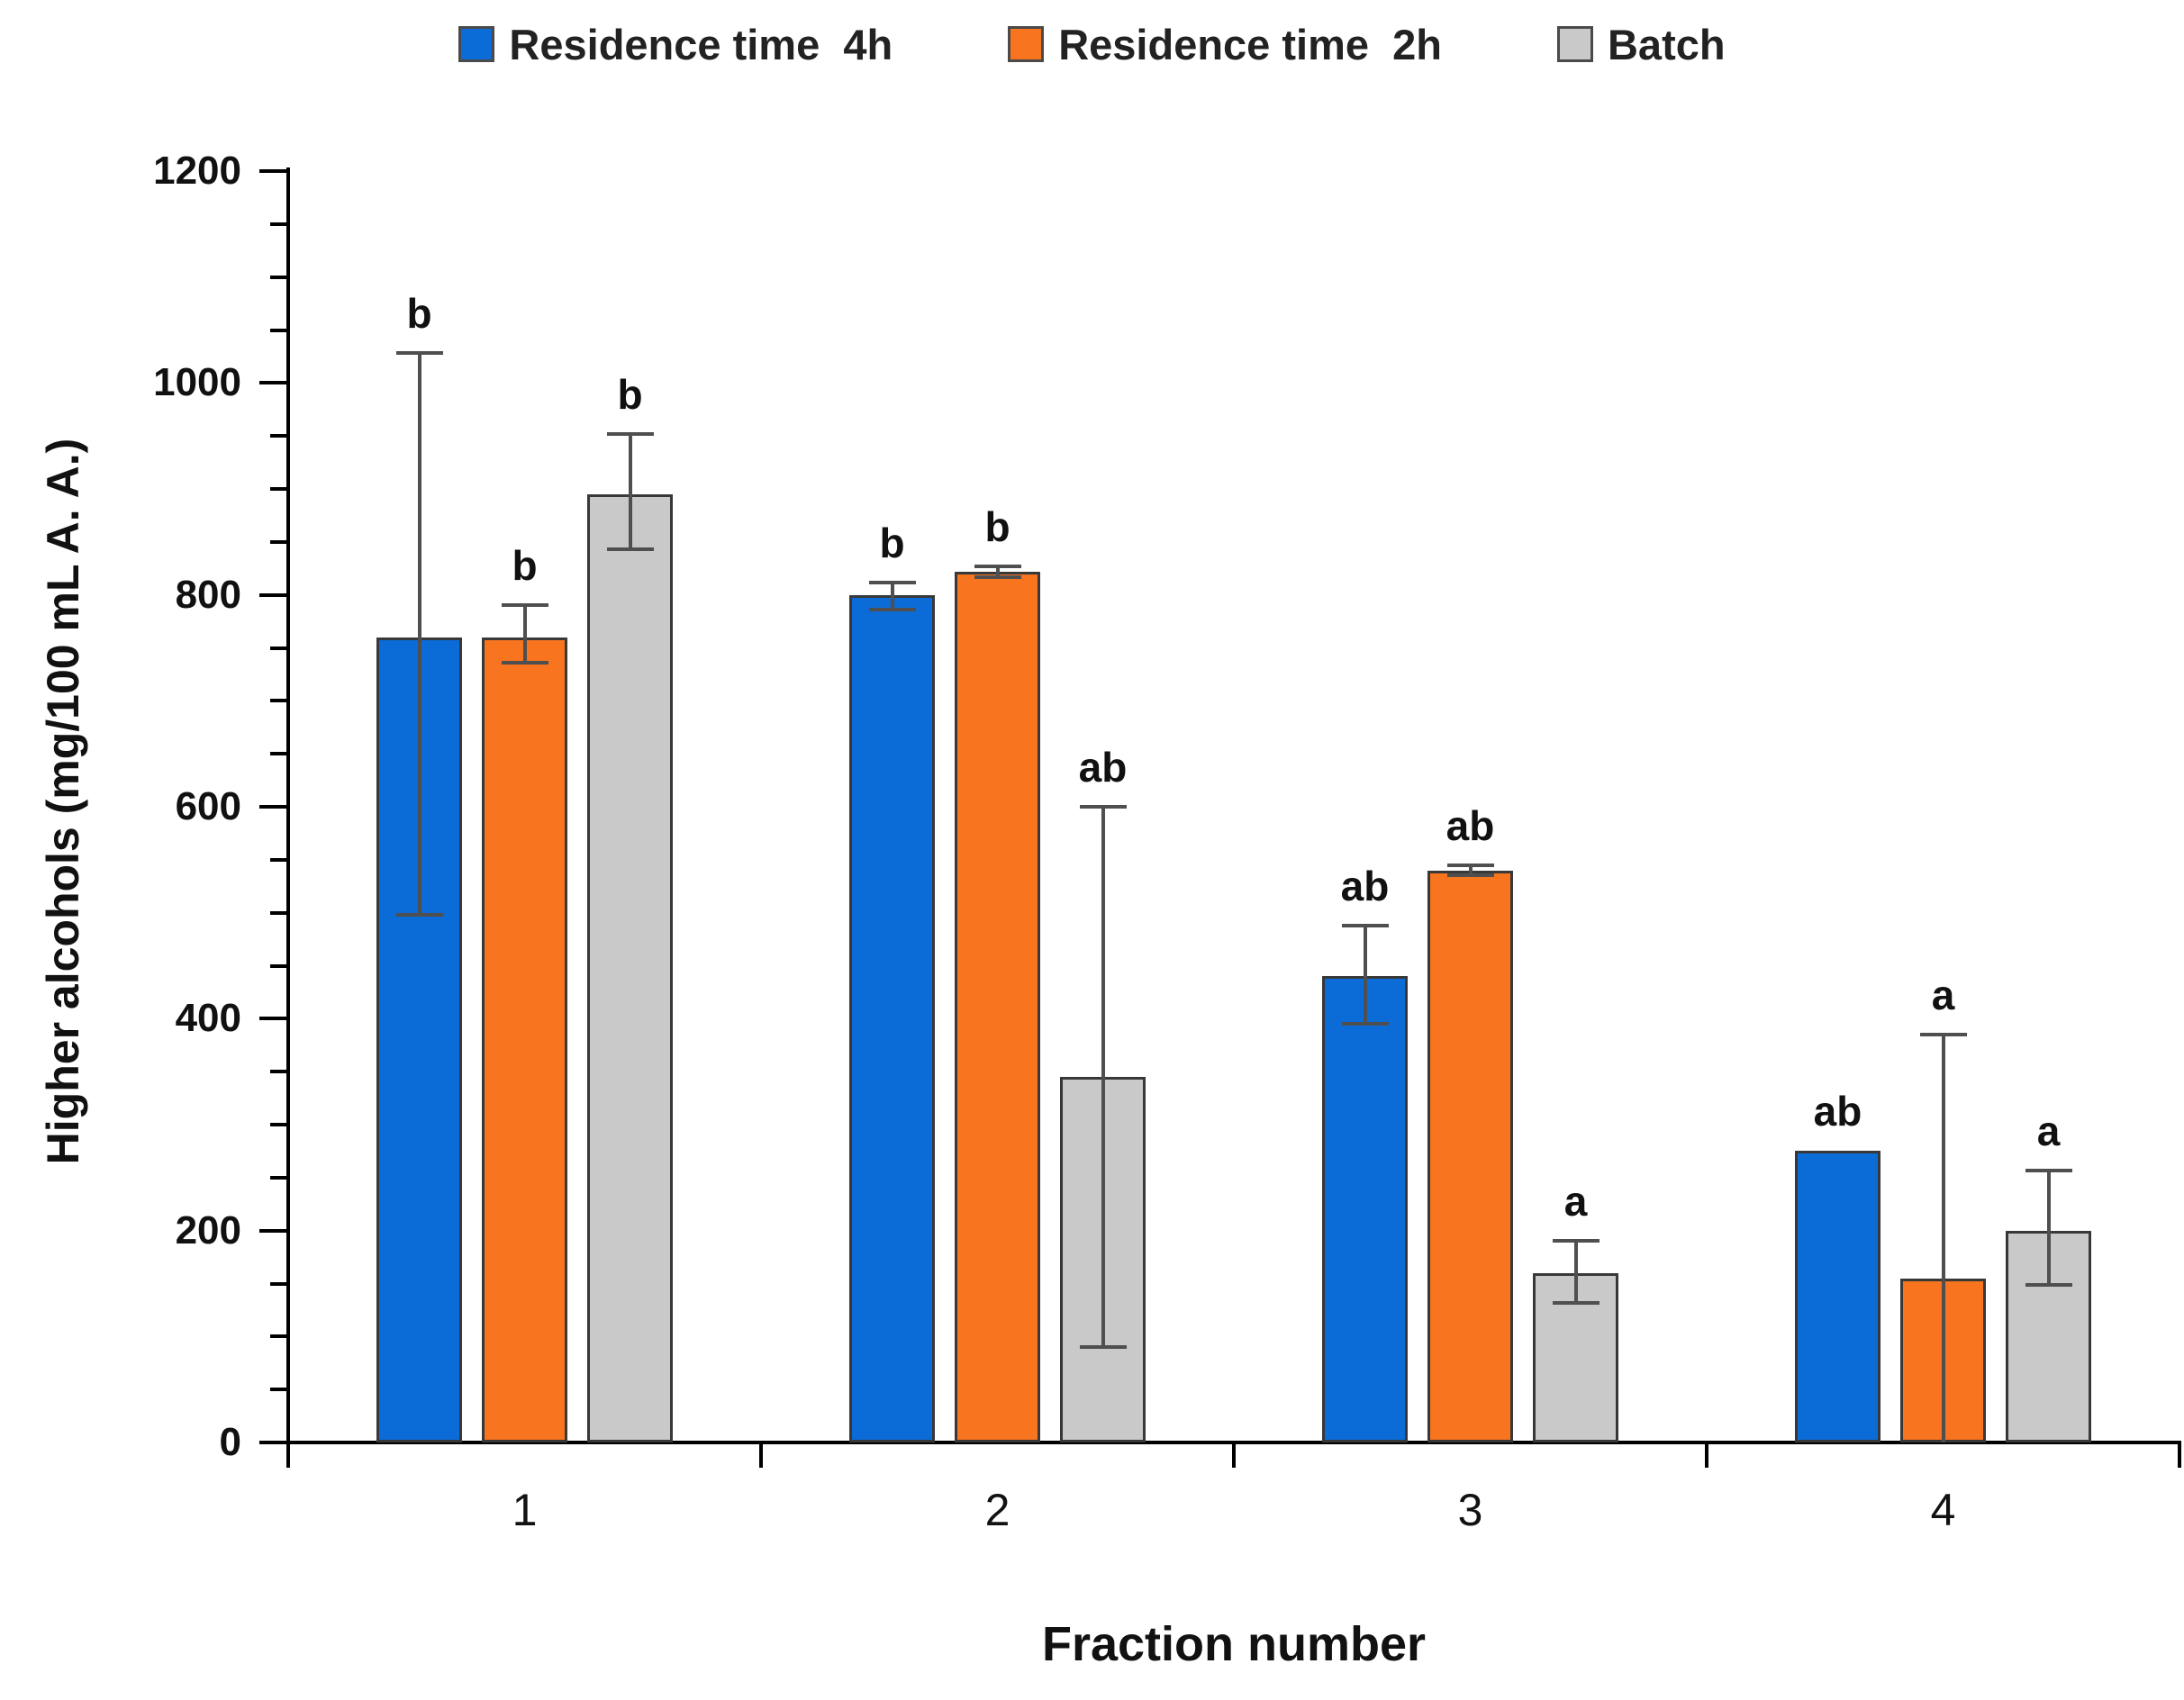  What do you see at coordinates (1470, 825) in the screenshot?
I see `significance-label-residence-time-2h-cat3: ab` at bounding box center [1470, 825].